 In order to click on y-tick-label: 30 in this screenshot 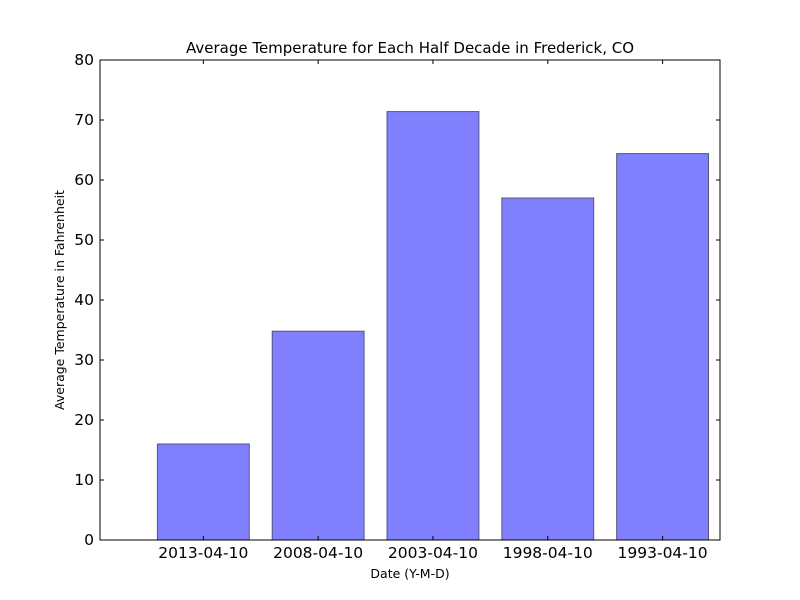, I will do `click(84, 360)`.